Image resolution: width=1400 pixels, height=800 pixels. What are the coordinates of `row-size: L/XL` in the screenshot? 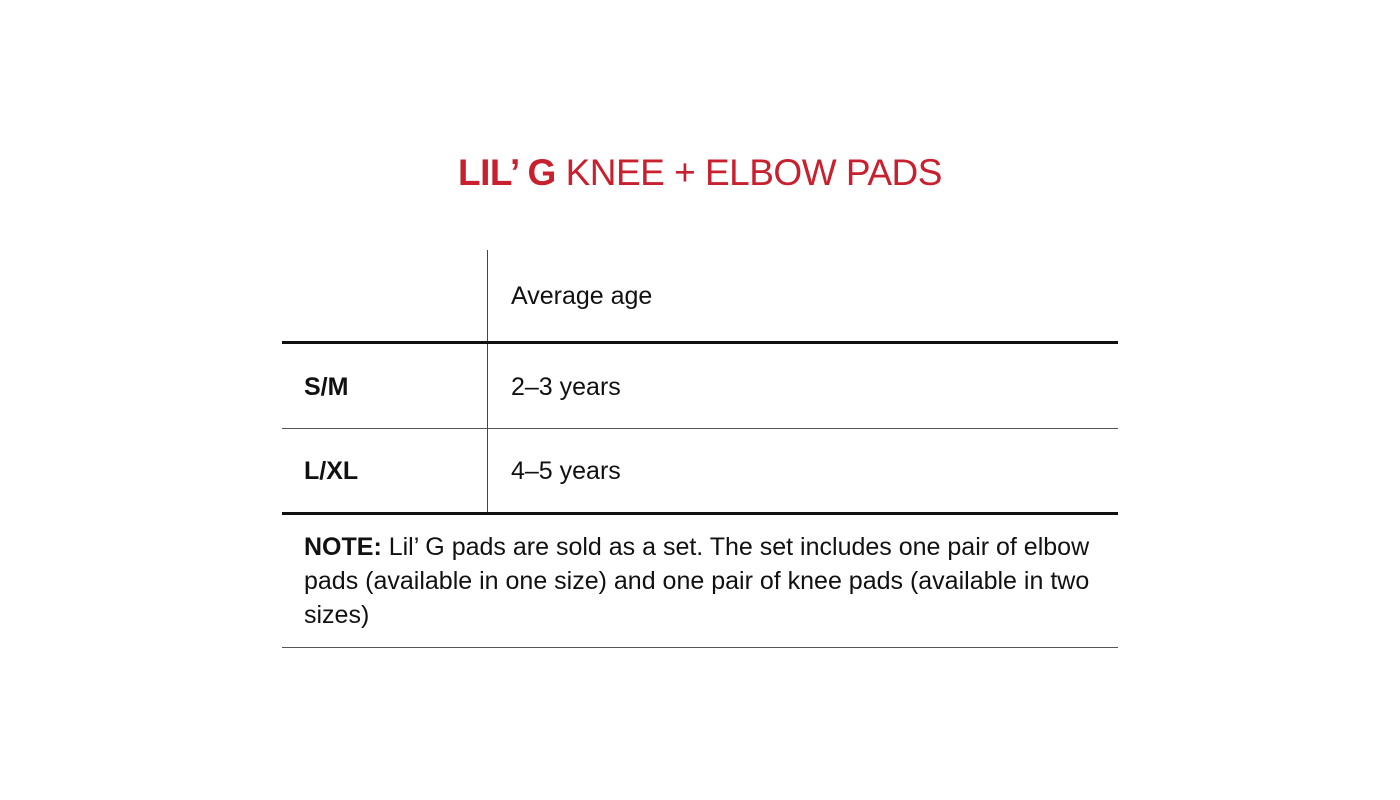 It's located at (331, 471).